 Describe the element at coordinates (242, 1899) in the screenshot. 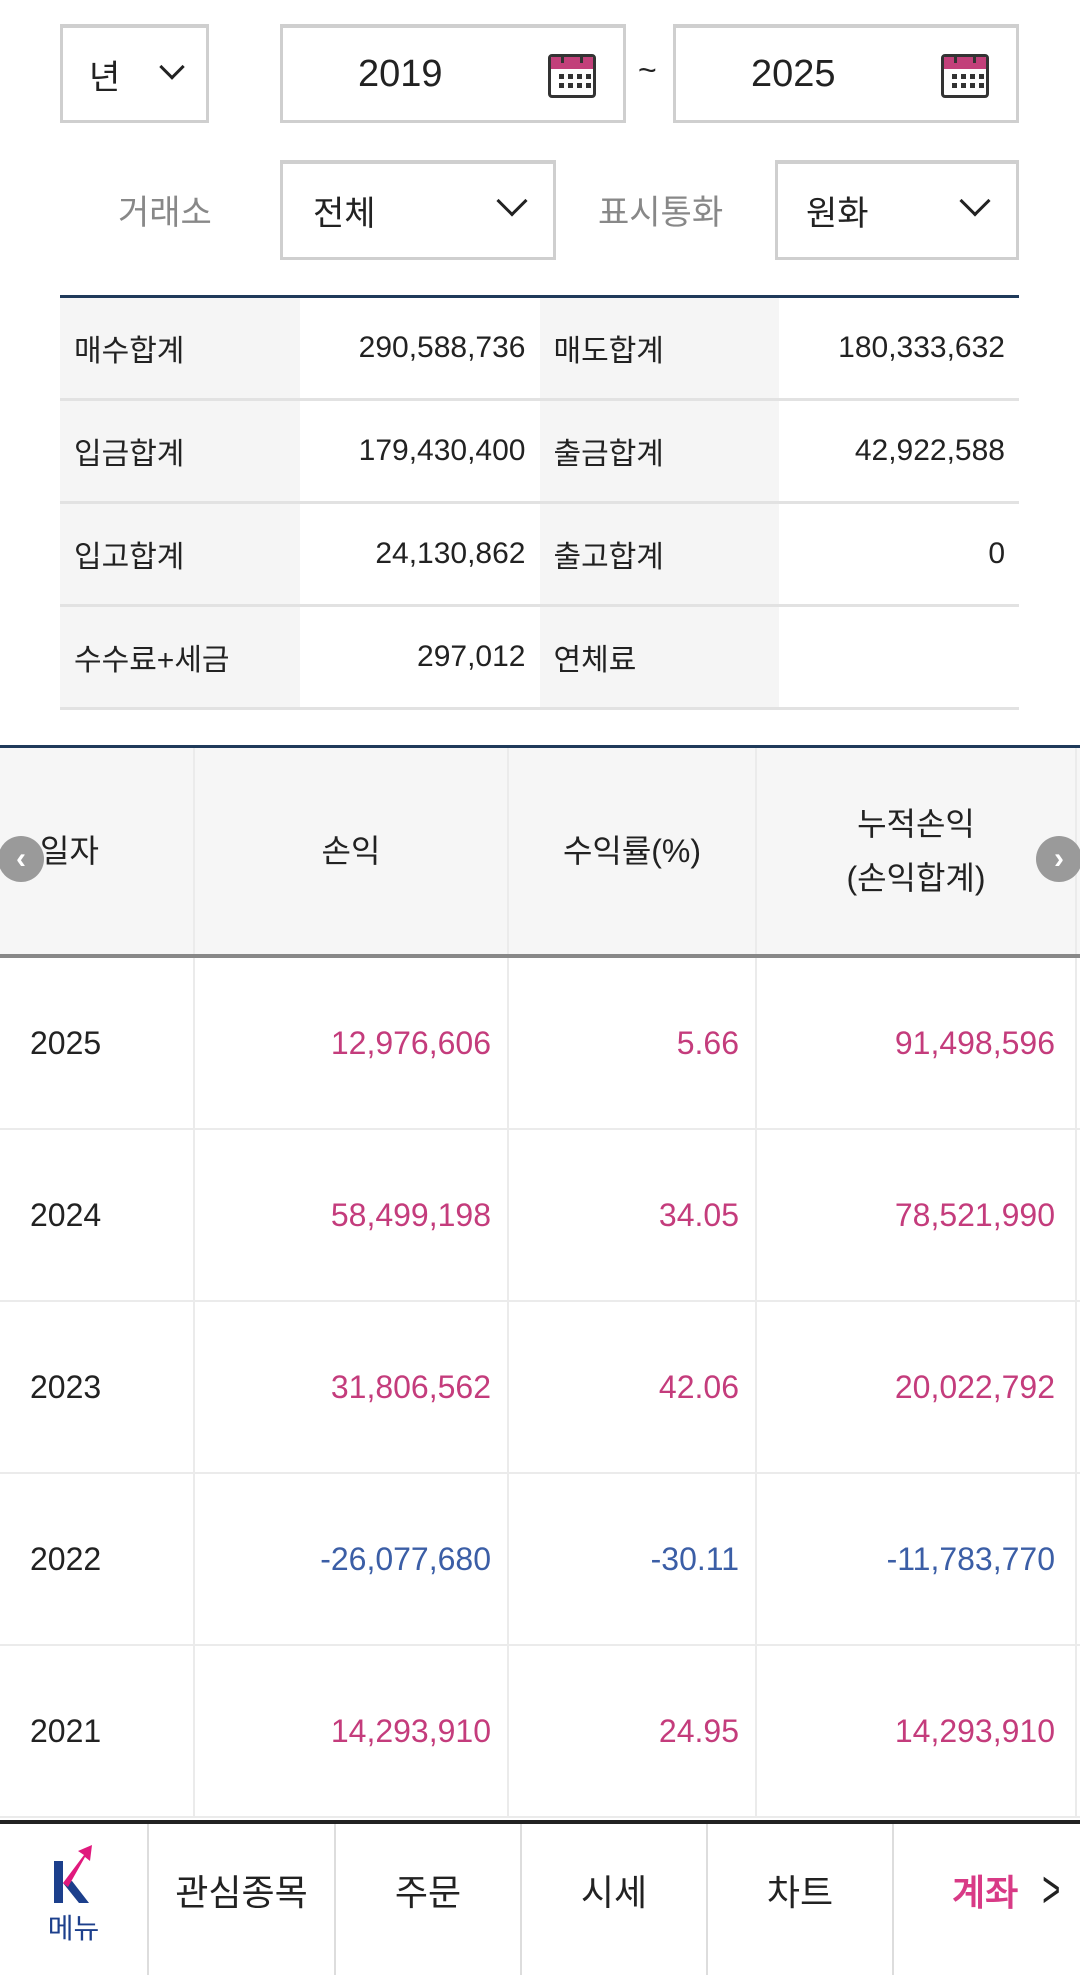

I see `nav-watchlist: 관심종목` at that location.